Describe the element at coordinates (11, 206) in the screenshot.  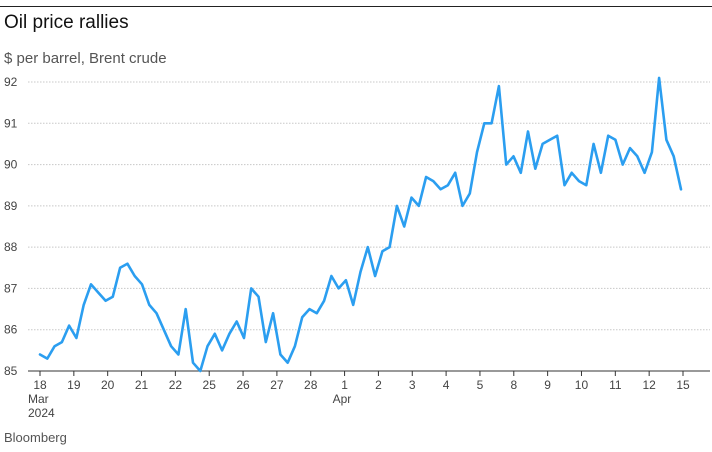
I see `y-tick-label: 89` at that location.